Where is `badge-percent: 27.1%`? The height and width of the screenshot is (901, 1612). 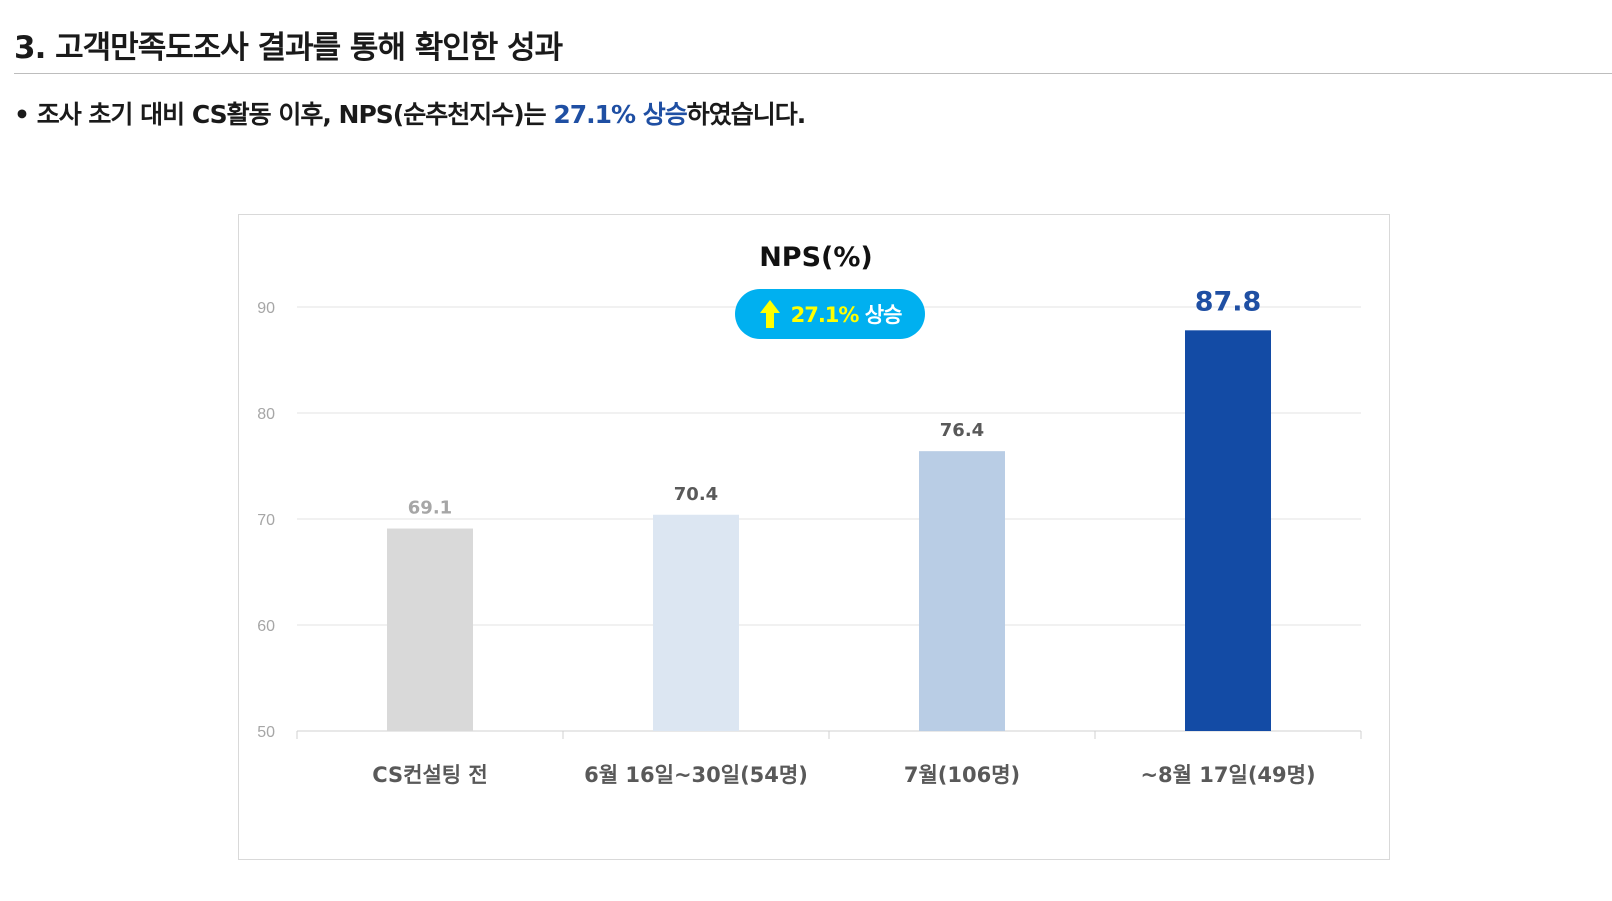
badge-percent: 27.1% is located at coordinates (825, 315).